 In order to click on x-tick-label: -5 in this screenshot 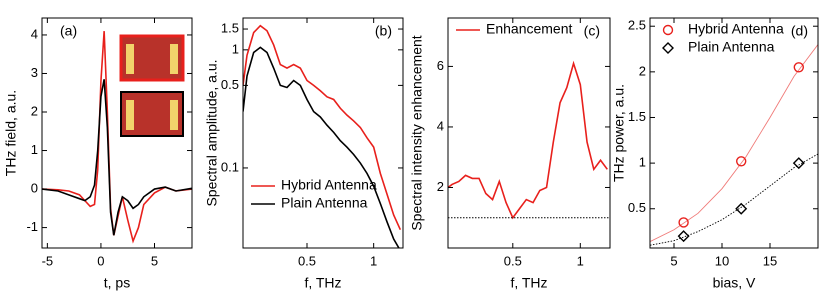, I will do `click(48, 260)`.